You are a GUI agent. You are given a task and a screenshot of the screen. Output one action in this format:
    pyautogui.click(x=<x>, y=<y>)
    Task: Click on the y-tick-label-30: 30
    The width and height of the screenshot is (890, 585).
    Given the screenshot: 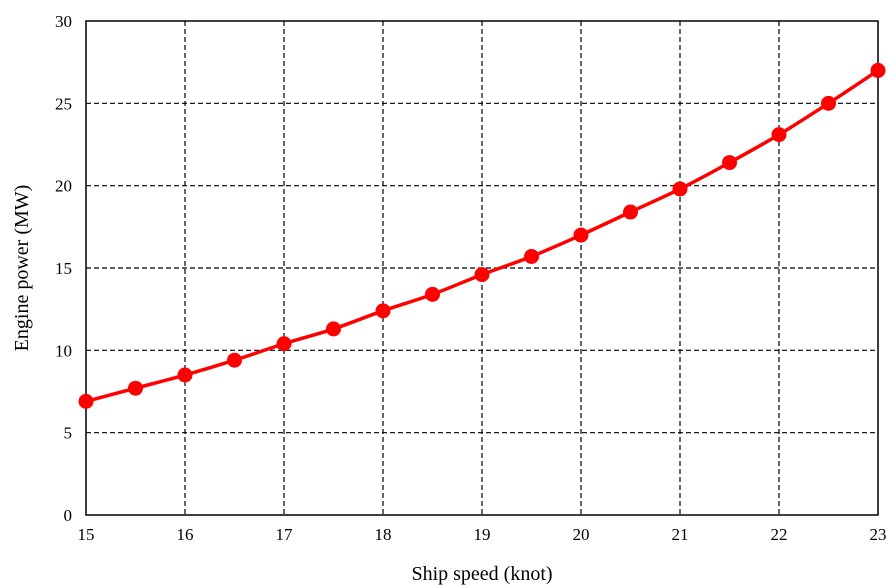 What is the action you would take?
    pyautogui.click(x=63, y=21)
    